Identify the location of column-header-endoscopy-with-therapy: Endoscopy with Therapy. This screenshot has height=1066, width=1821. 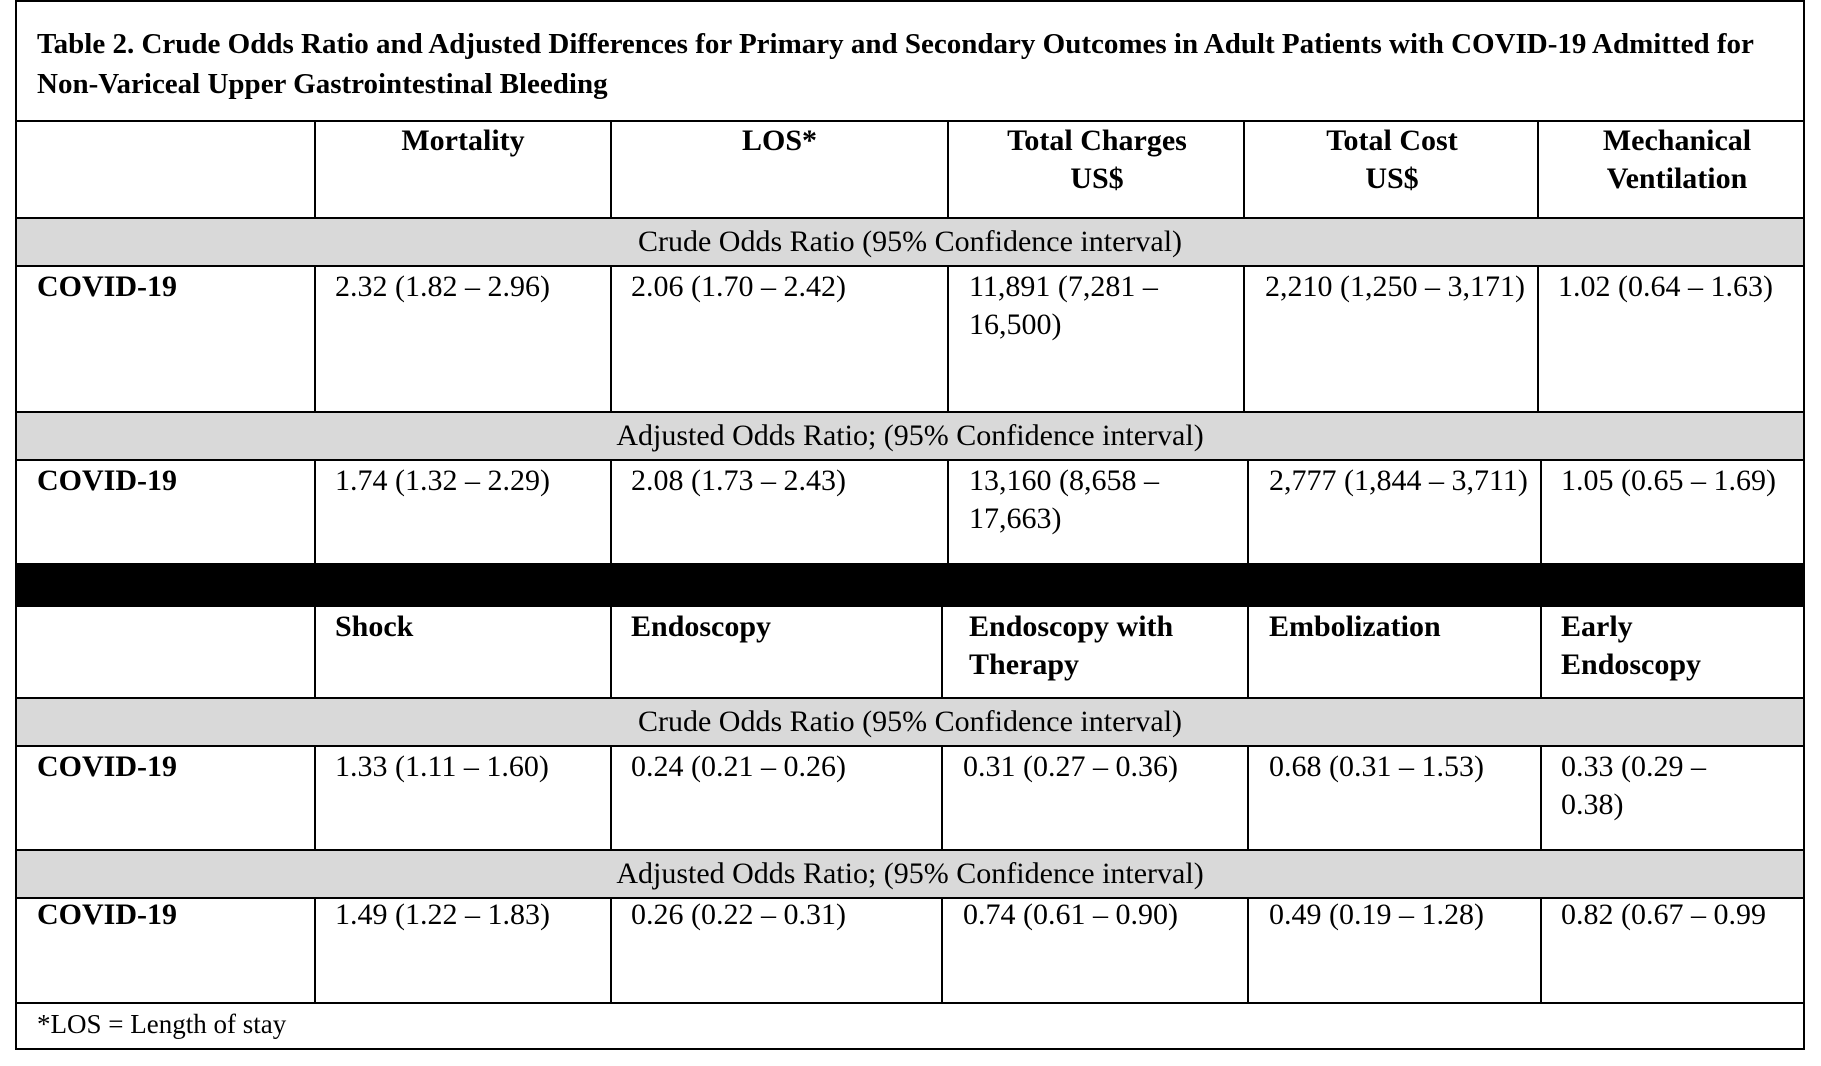
(1071, 645).